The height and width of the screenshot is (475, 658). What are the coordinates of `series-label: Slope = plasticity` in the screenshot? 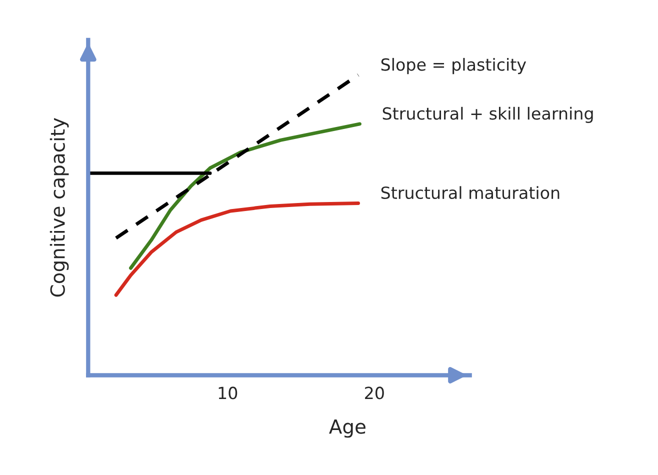 It's located at (453, 66).